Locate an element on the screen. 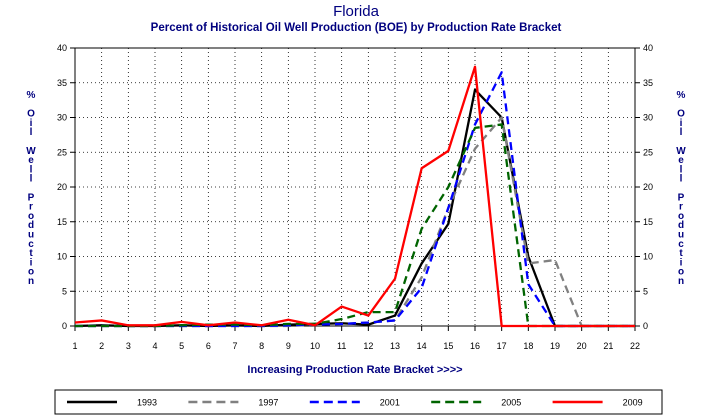 This screenshot has width=712, height=418. y-axis-left: 0 5 10 15 20 25 30 35 40 is located at coordinates (66, 187).